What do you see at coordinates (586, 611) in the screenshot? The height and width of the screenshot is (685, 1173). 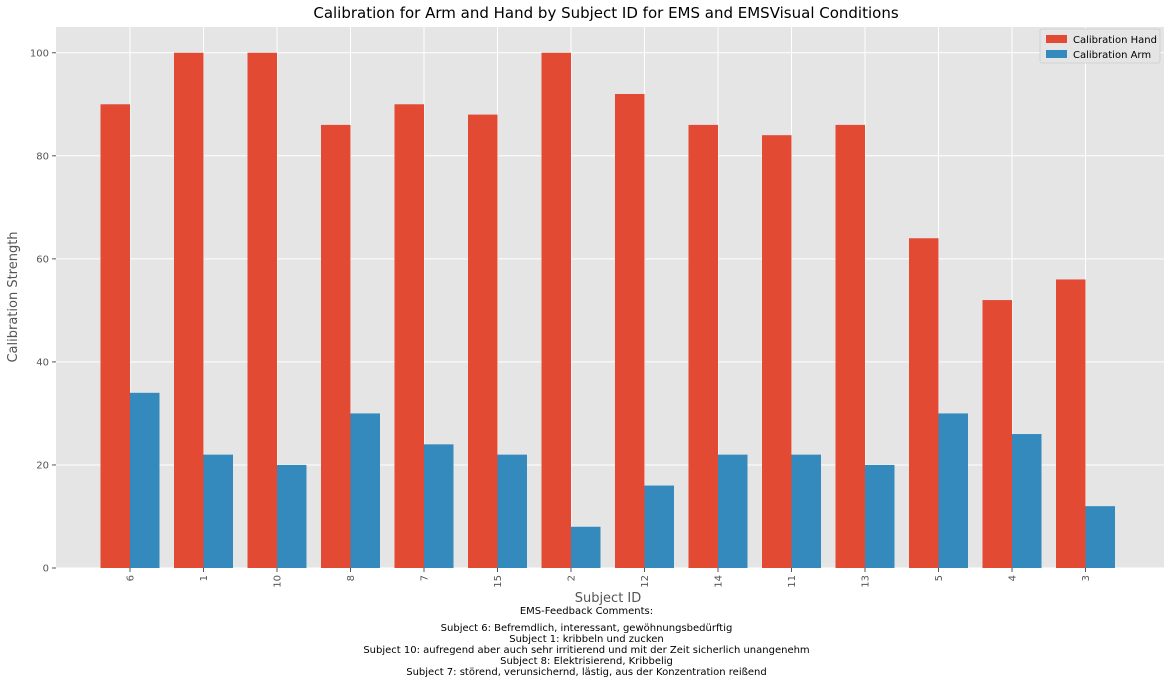 I see `feedback-heading: EMS-Feedback Comments:` at bounding box center [586, 611].